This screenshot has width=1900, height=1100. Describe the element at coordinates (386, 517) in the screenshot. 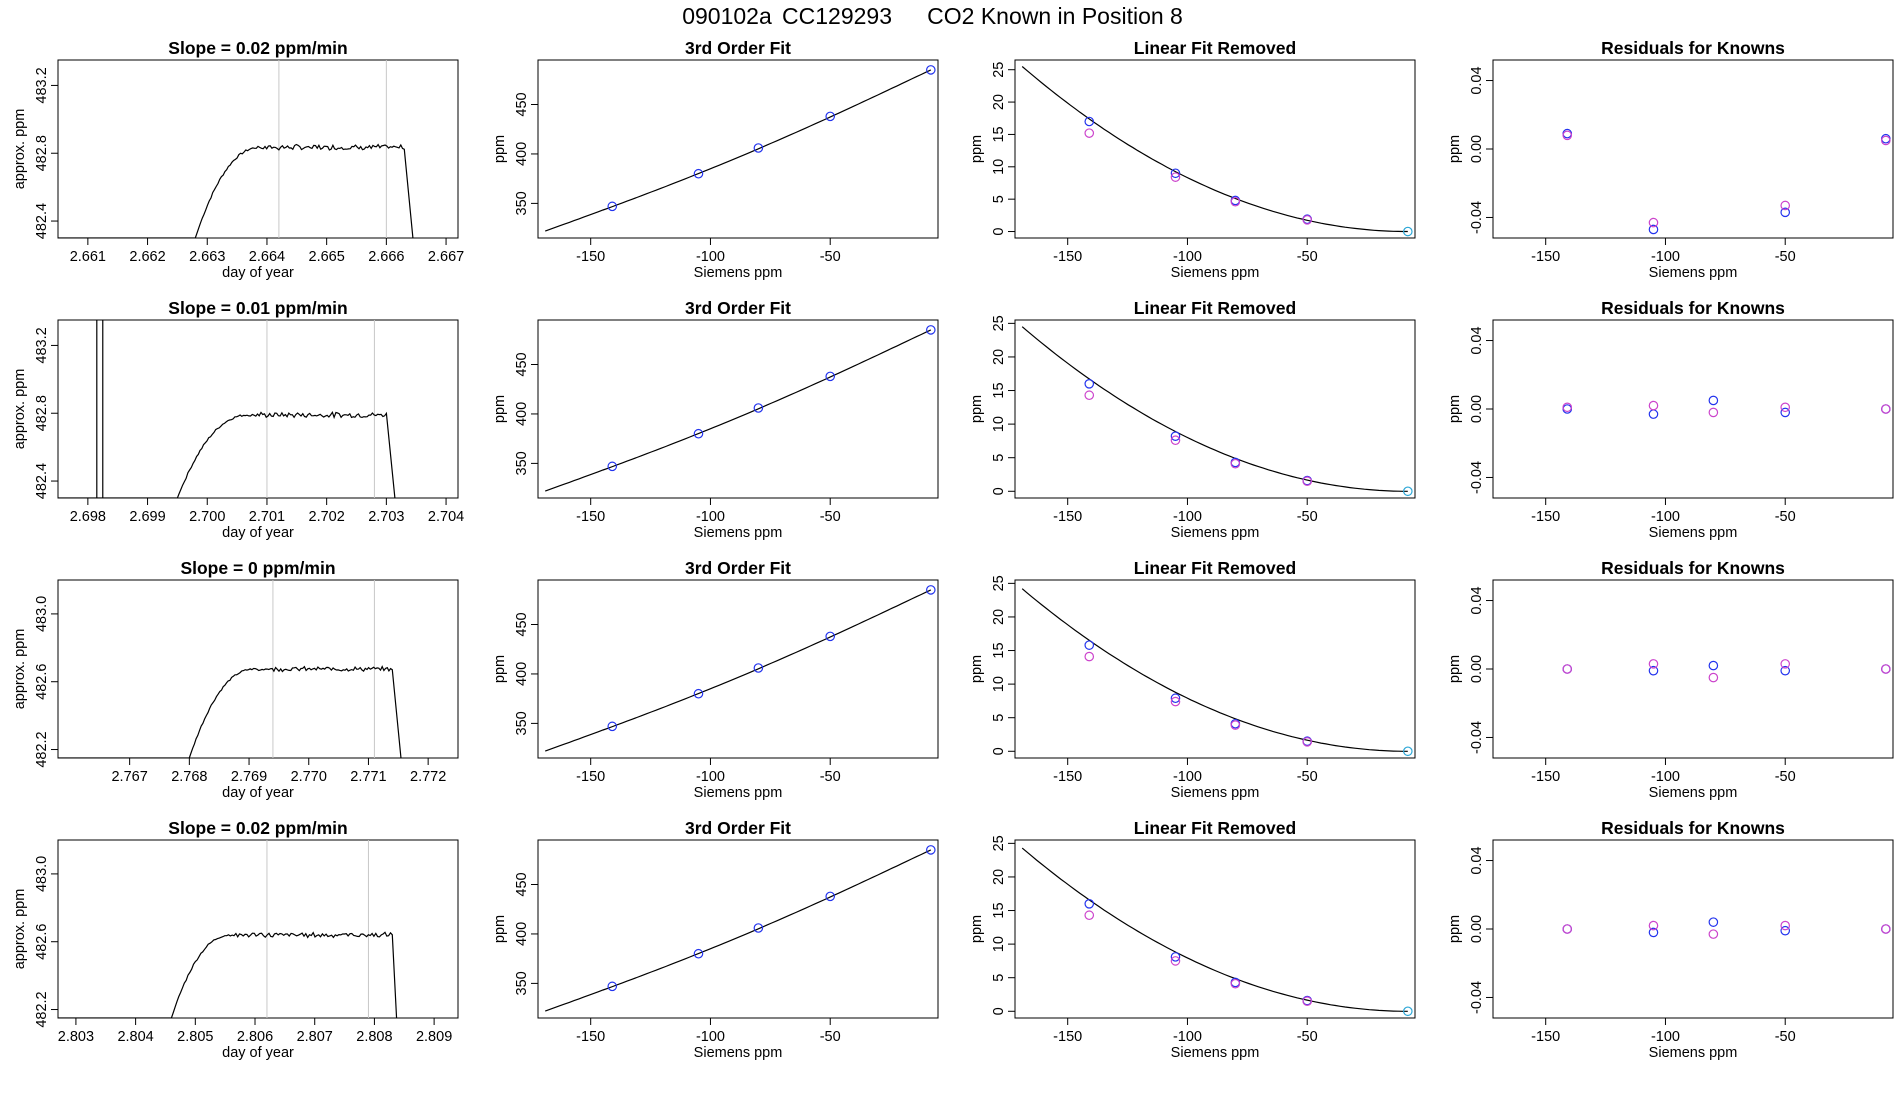

I see `x-tick-label: 2.703` at that location.